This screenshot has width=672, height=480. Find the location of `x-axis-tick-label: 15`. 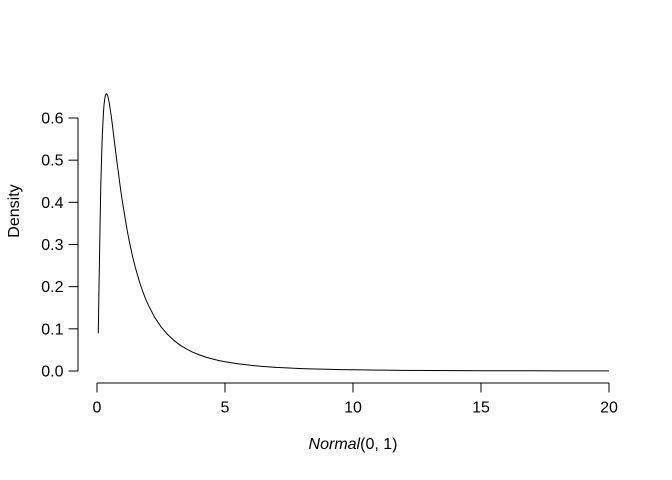

x-axis-tick-label: 15 is located at coordinates (481, 408).